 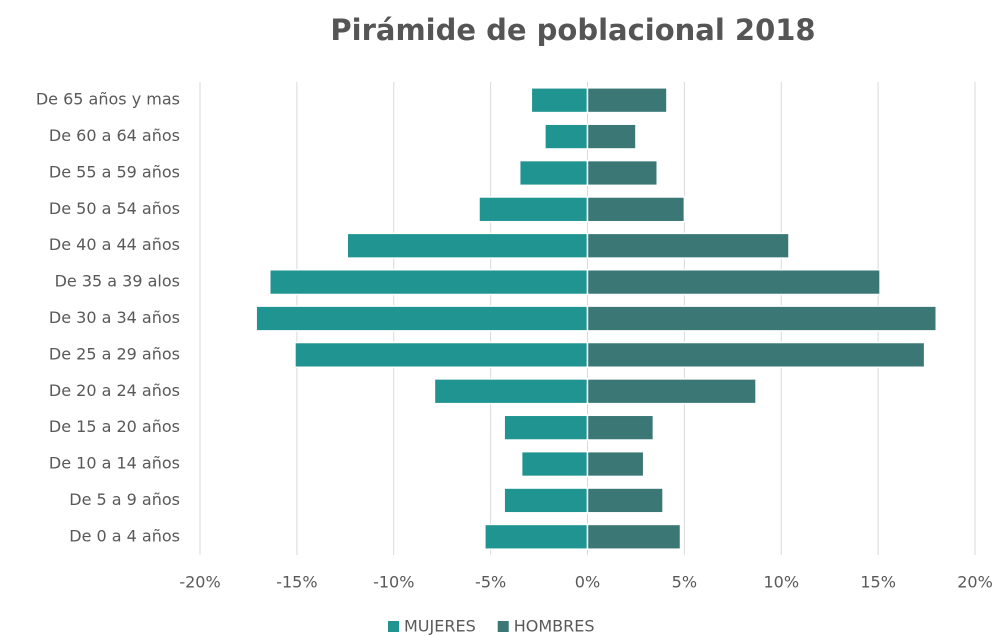 What do you see at coordinates (199, 582) in the screenshot?
I see `x-tick-label: -20%` at bounding box center [199, 582].